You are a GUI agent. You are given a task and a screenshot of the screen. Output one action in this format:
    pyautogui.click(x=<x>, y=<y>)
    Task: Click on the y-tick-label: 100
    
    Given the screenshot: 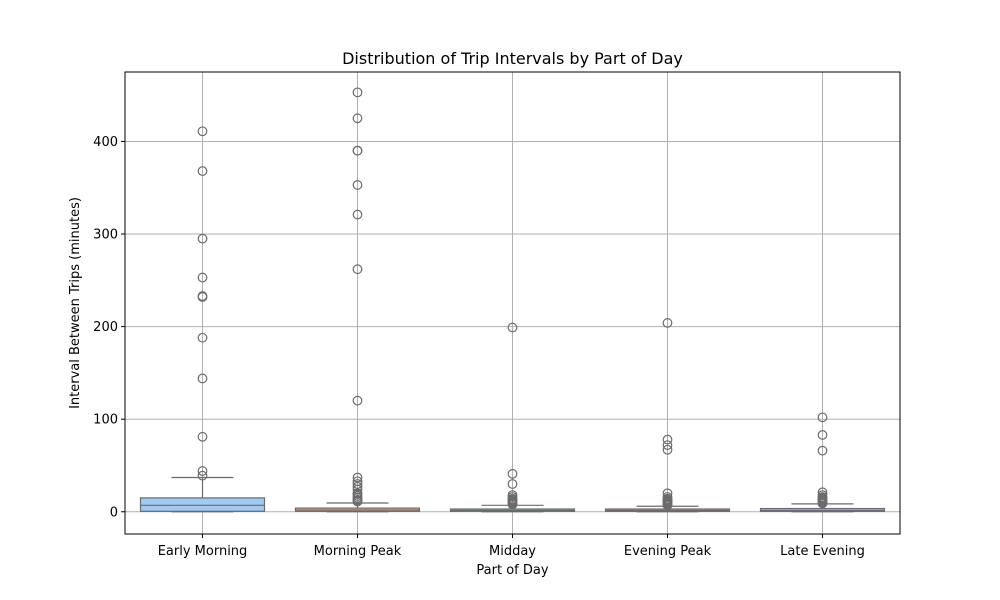 What is the action you would take?
    pyautogui.click(x=105, y=420)
    